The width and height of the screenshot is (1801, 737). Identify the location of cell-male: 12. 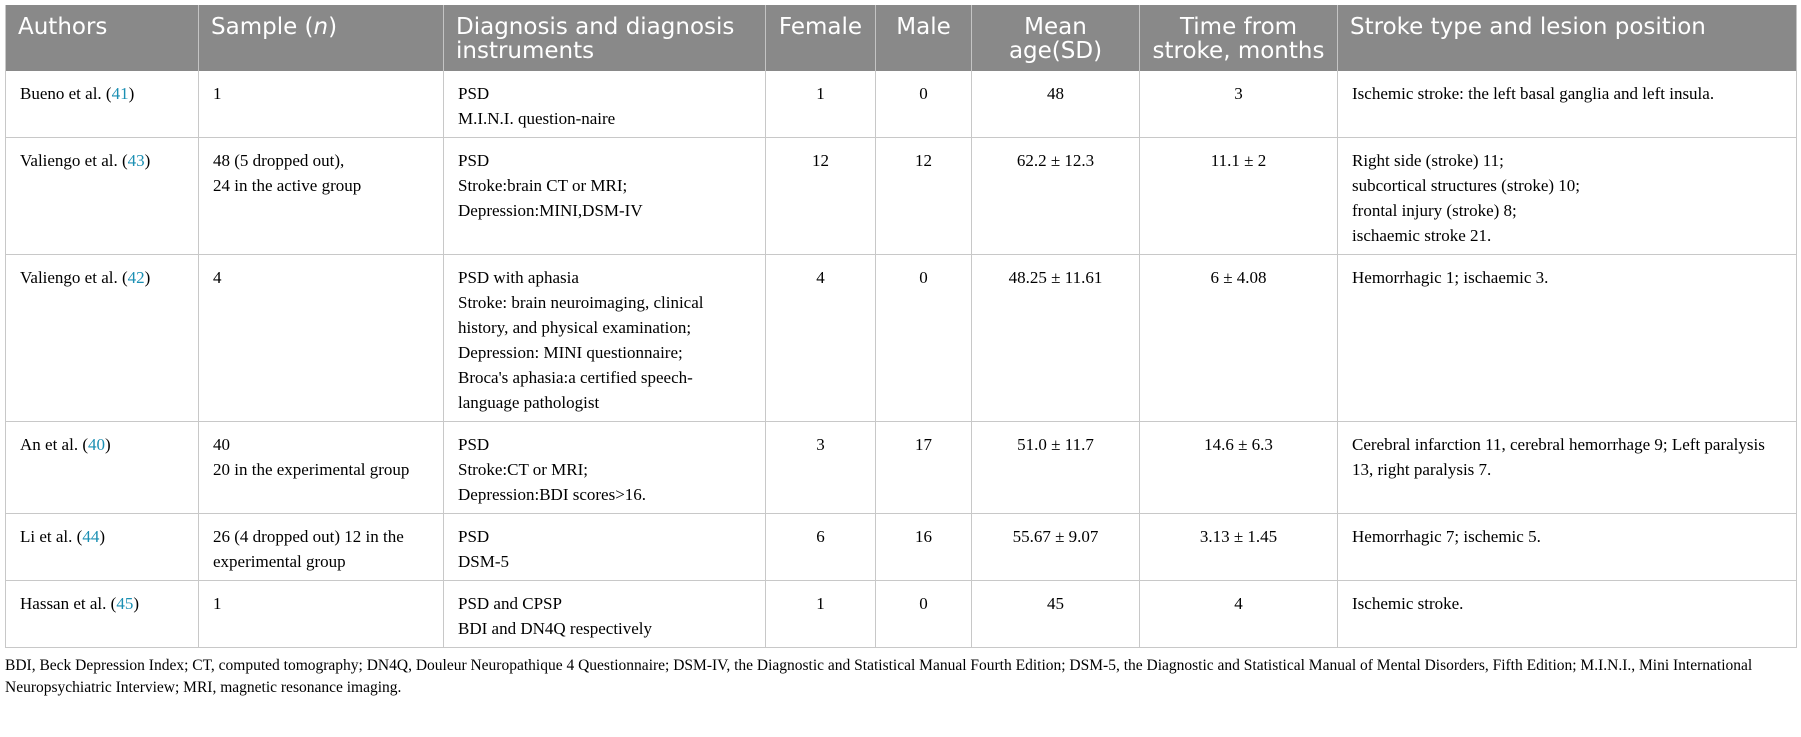
(923, 196).